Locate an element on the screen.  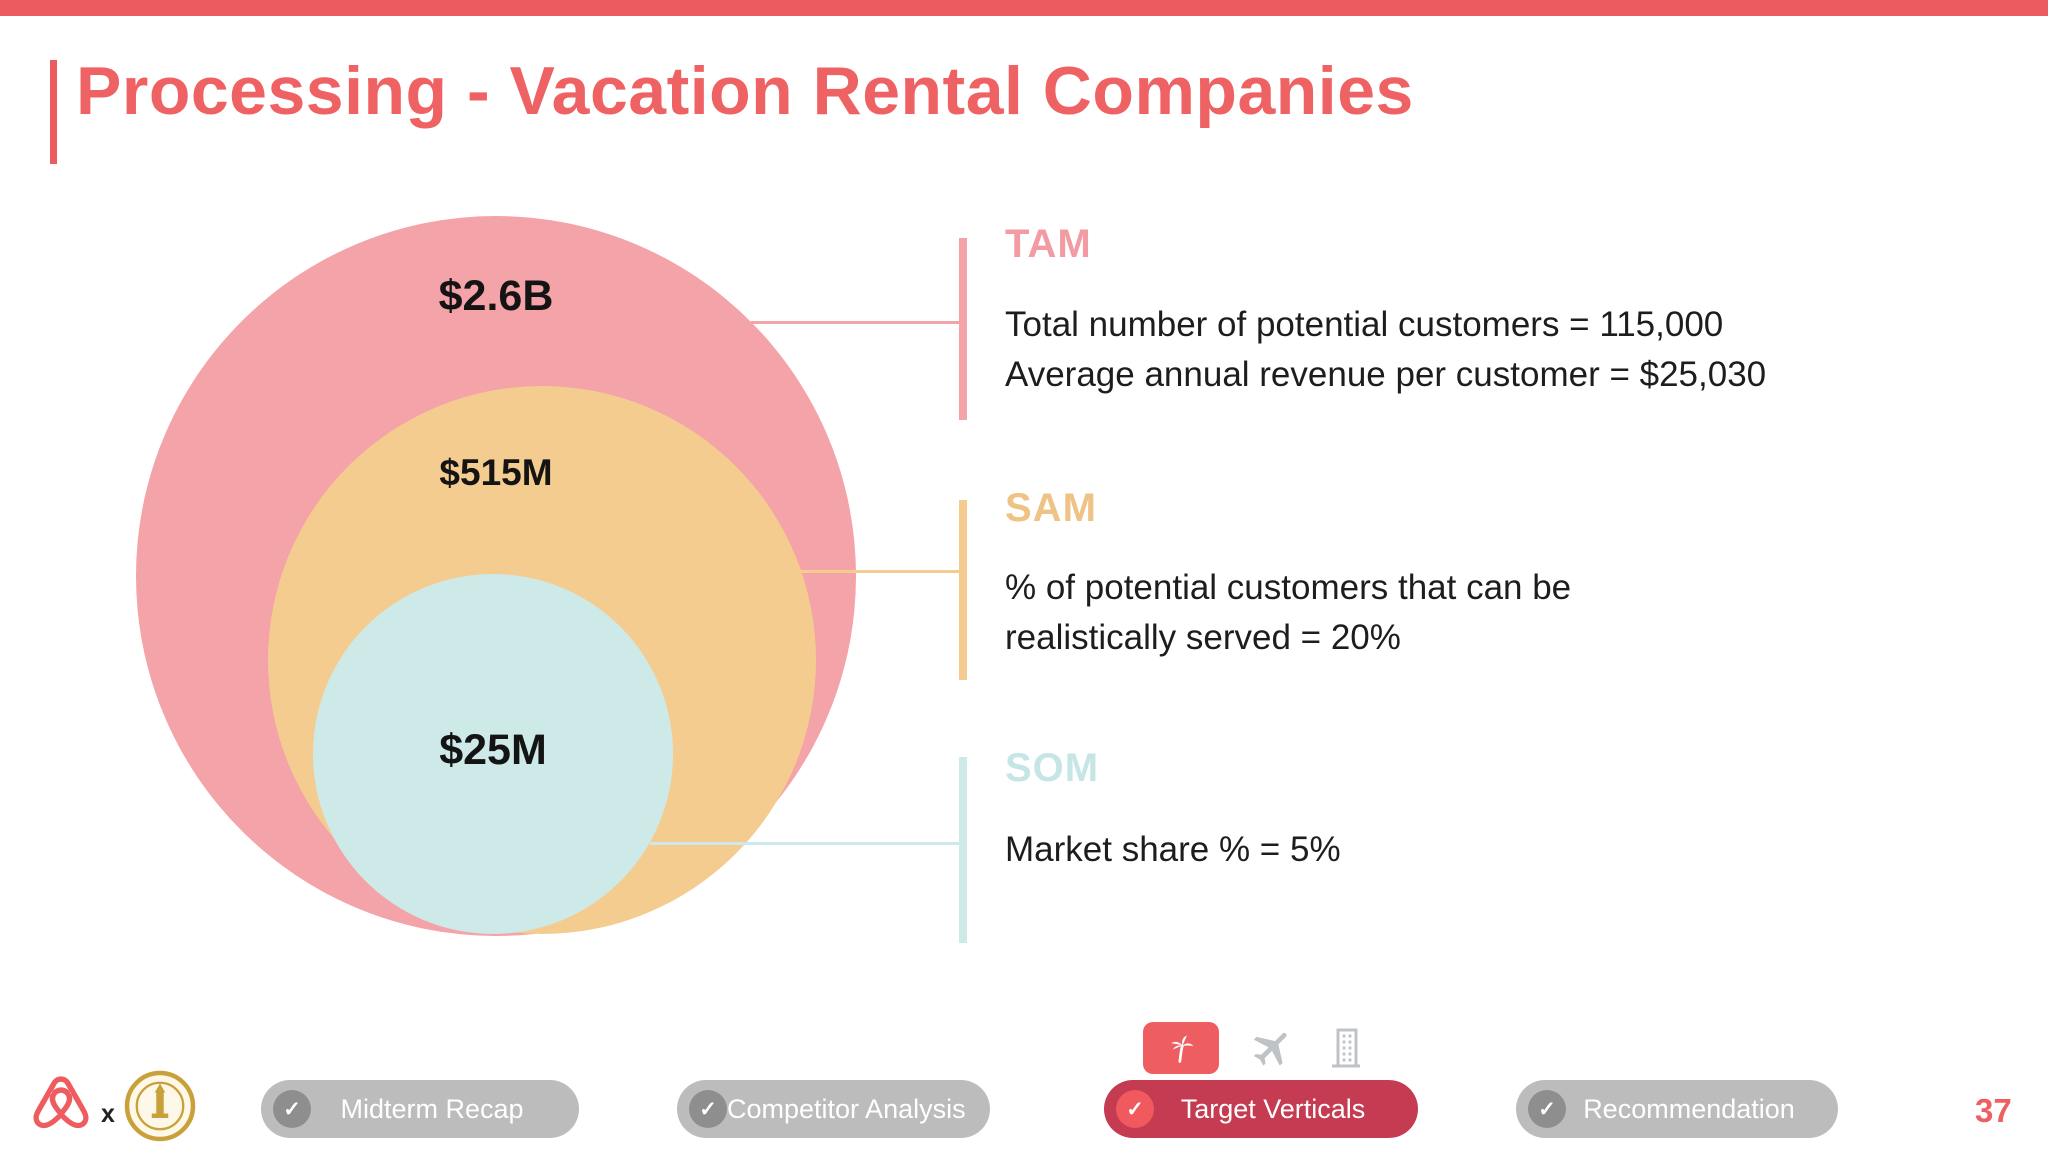
sam-divider-bar is located at coordinates (963, 590).